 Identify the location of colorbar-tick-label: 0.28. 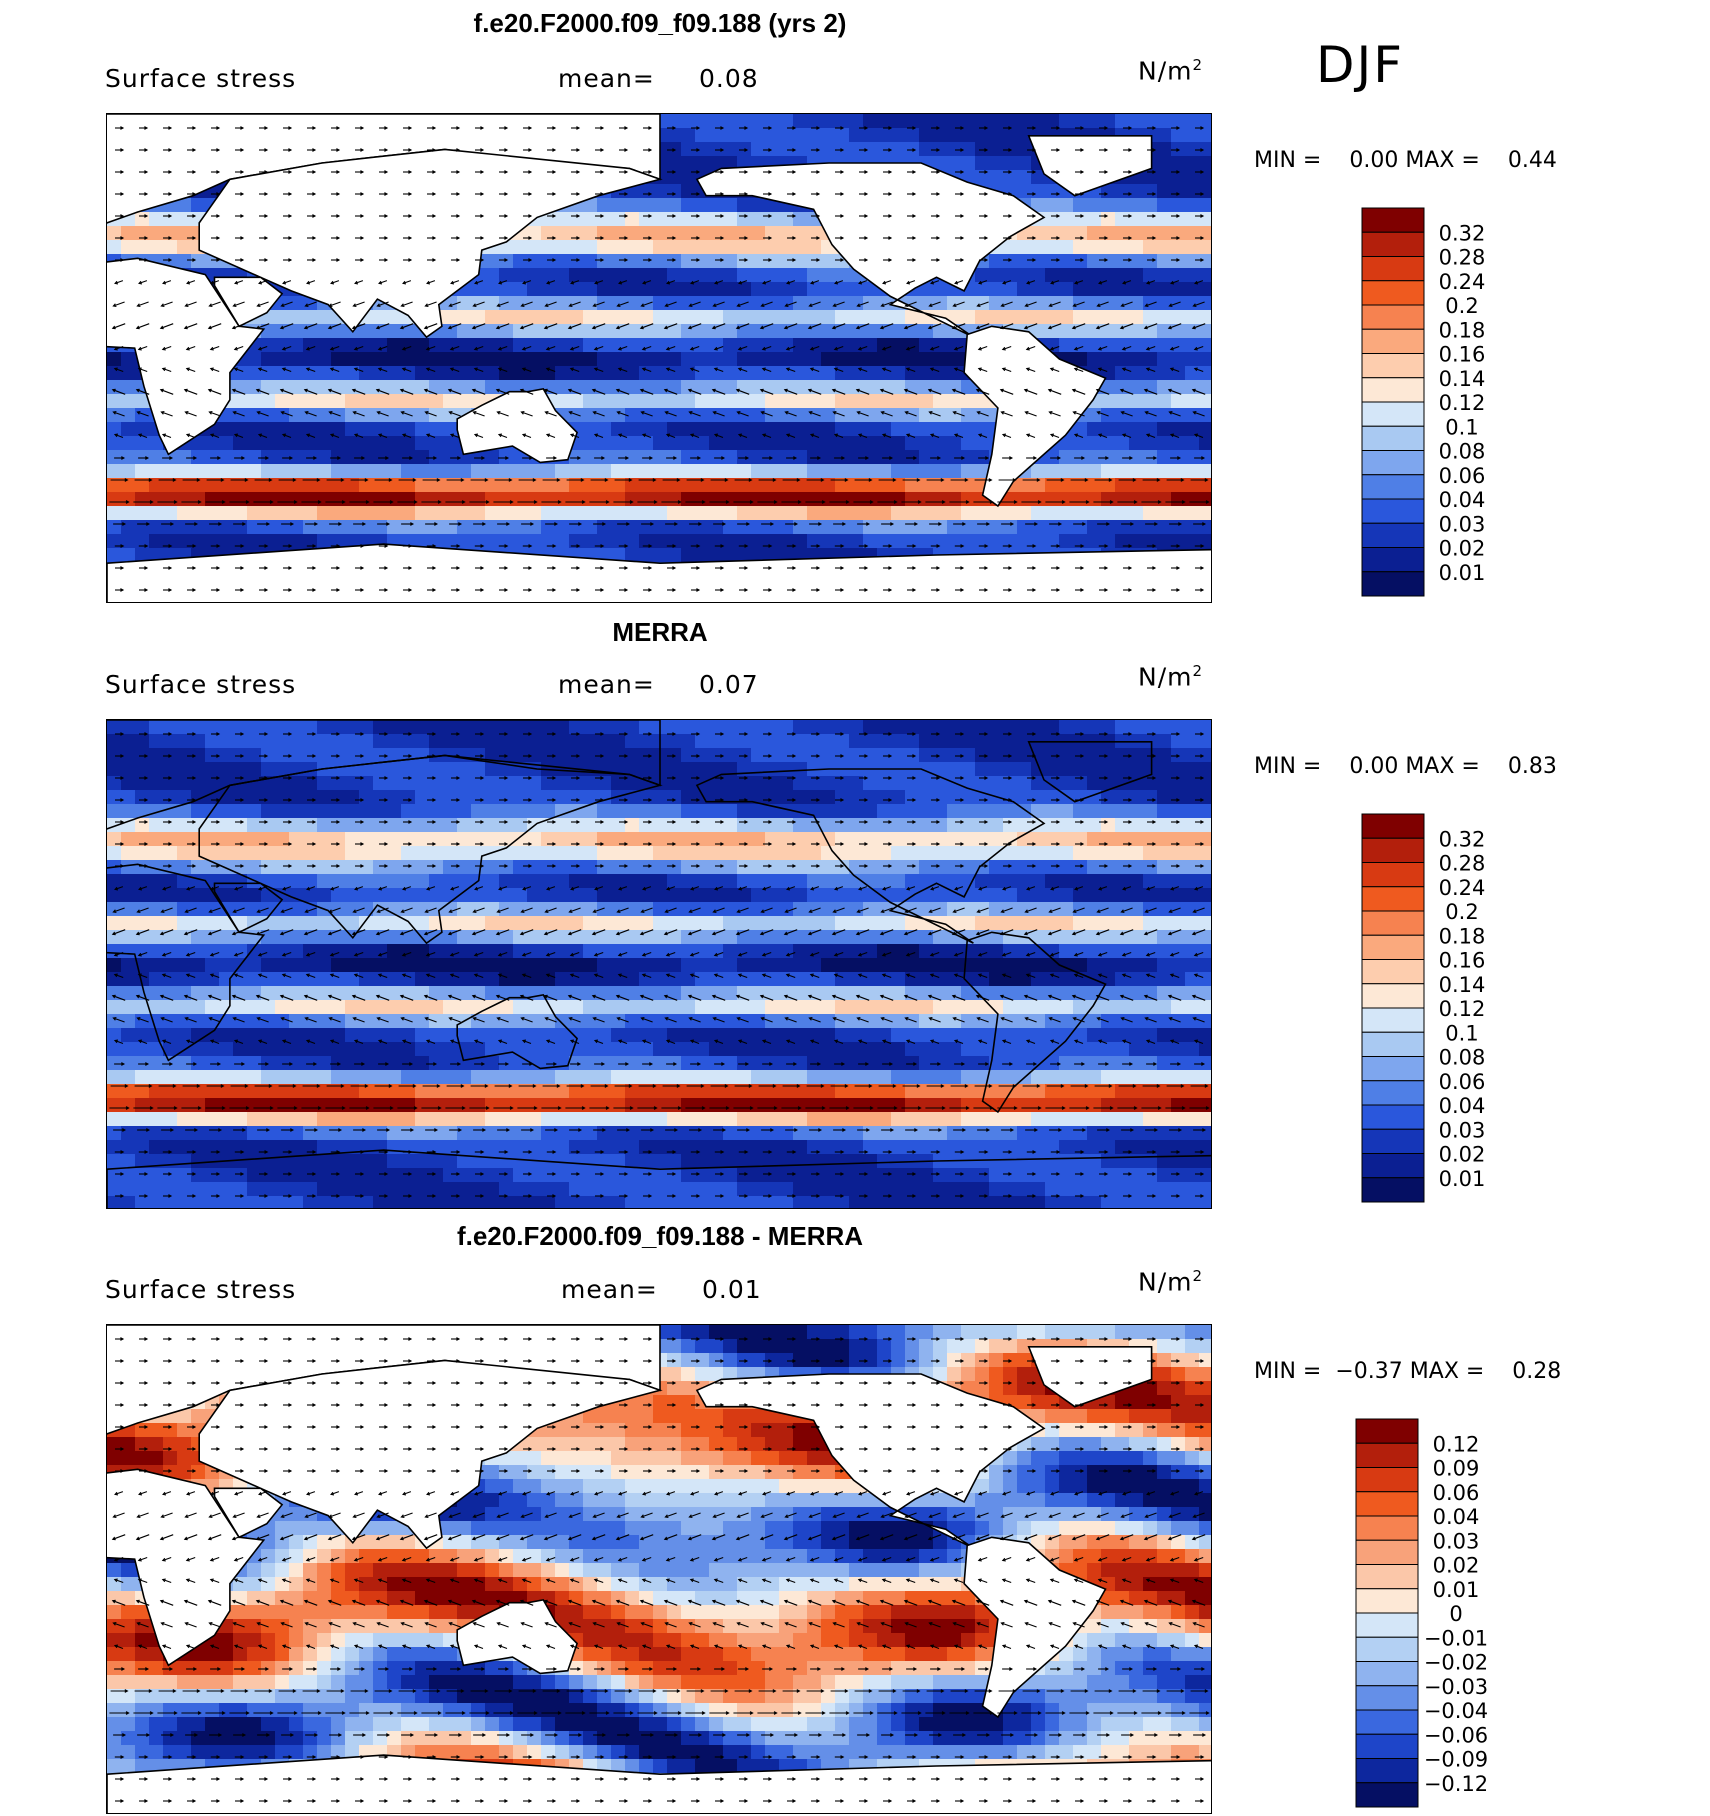
(1462, 258).